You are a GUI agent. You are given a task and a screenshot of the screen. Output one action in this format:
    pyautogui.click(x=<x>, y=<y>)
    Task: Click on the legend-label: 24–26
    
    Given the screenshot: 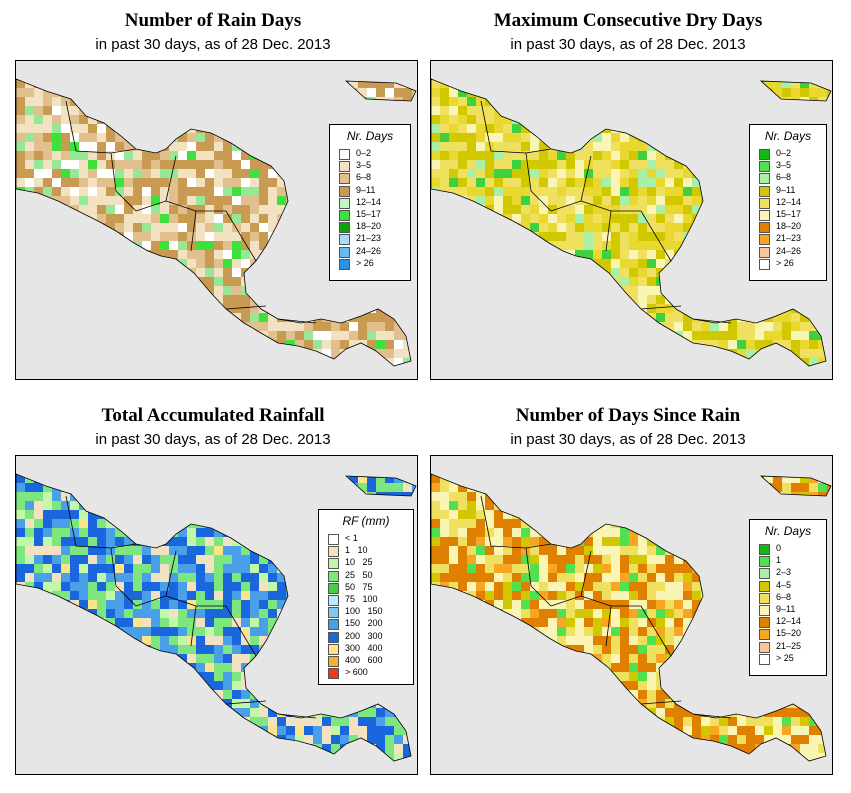 What is the action you would take?
    pyautogui.click(x=369, y=250)
    